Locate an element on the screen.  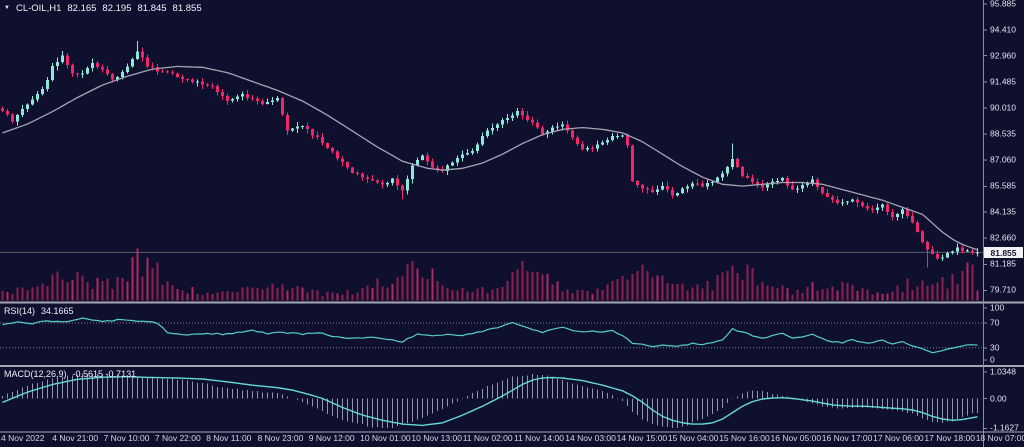
time-axis-label: 11 Nov 14:00 is located at coordinates (539, 438).